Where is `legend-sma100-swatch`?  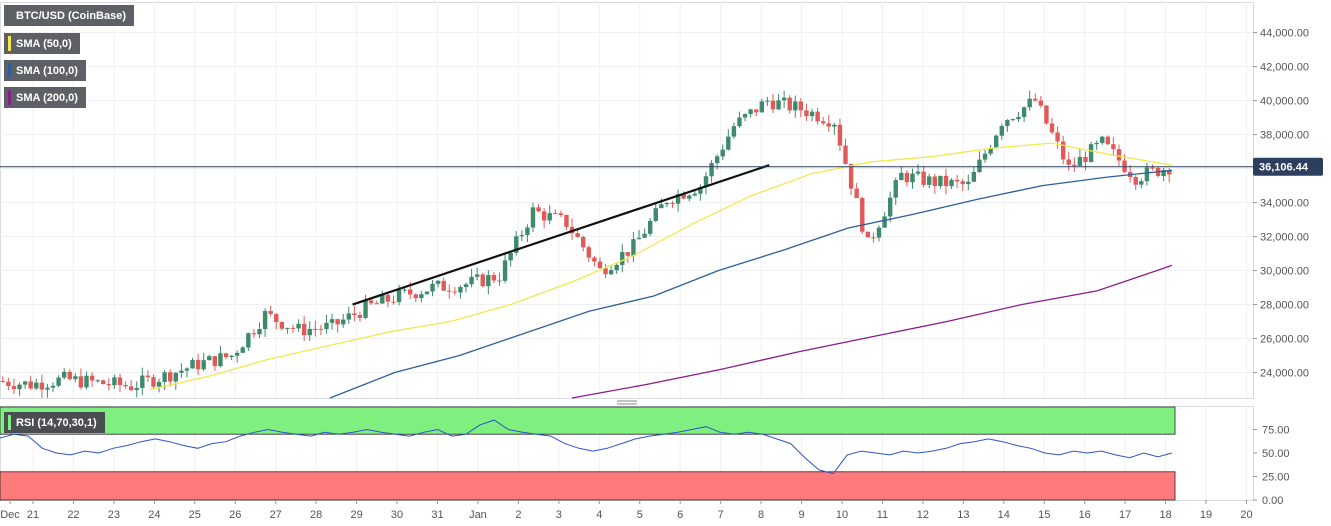
legend-sma100-swatch is located at coordinates (9, 70).